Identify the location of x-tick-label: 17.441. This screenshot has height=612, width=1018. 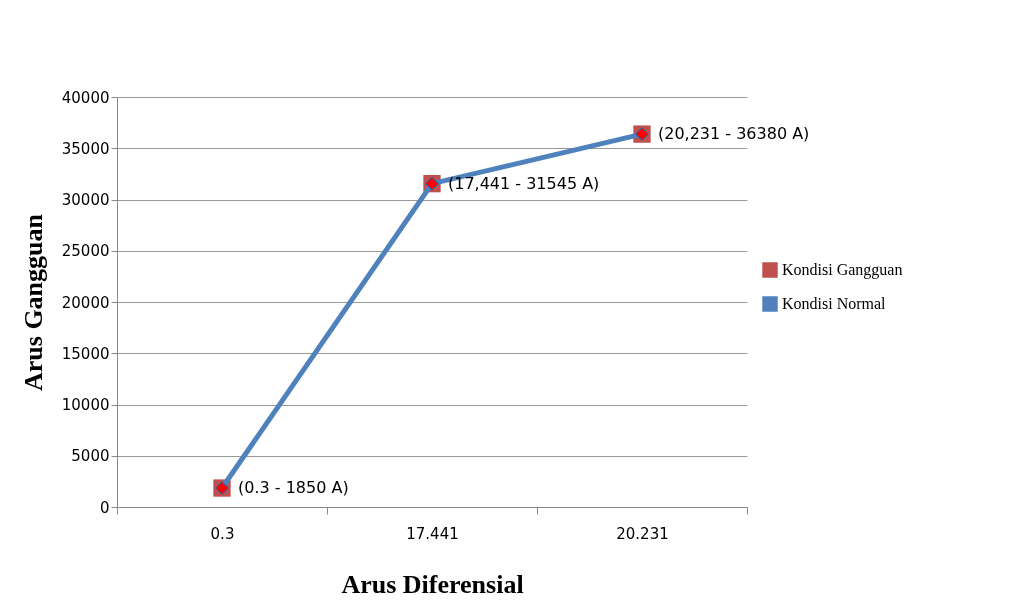
(432, 533).